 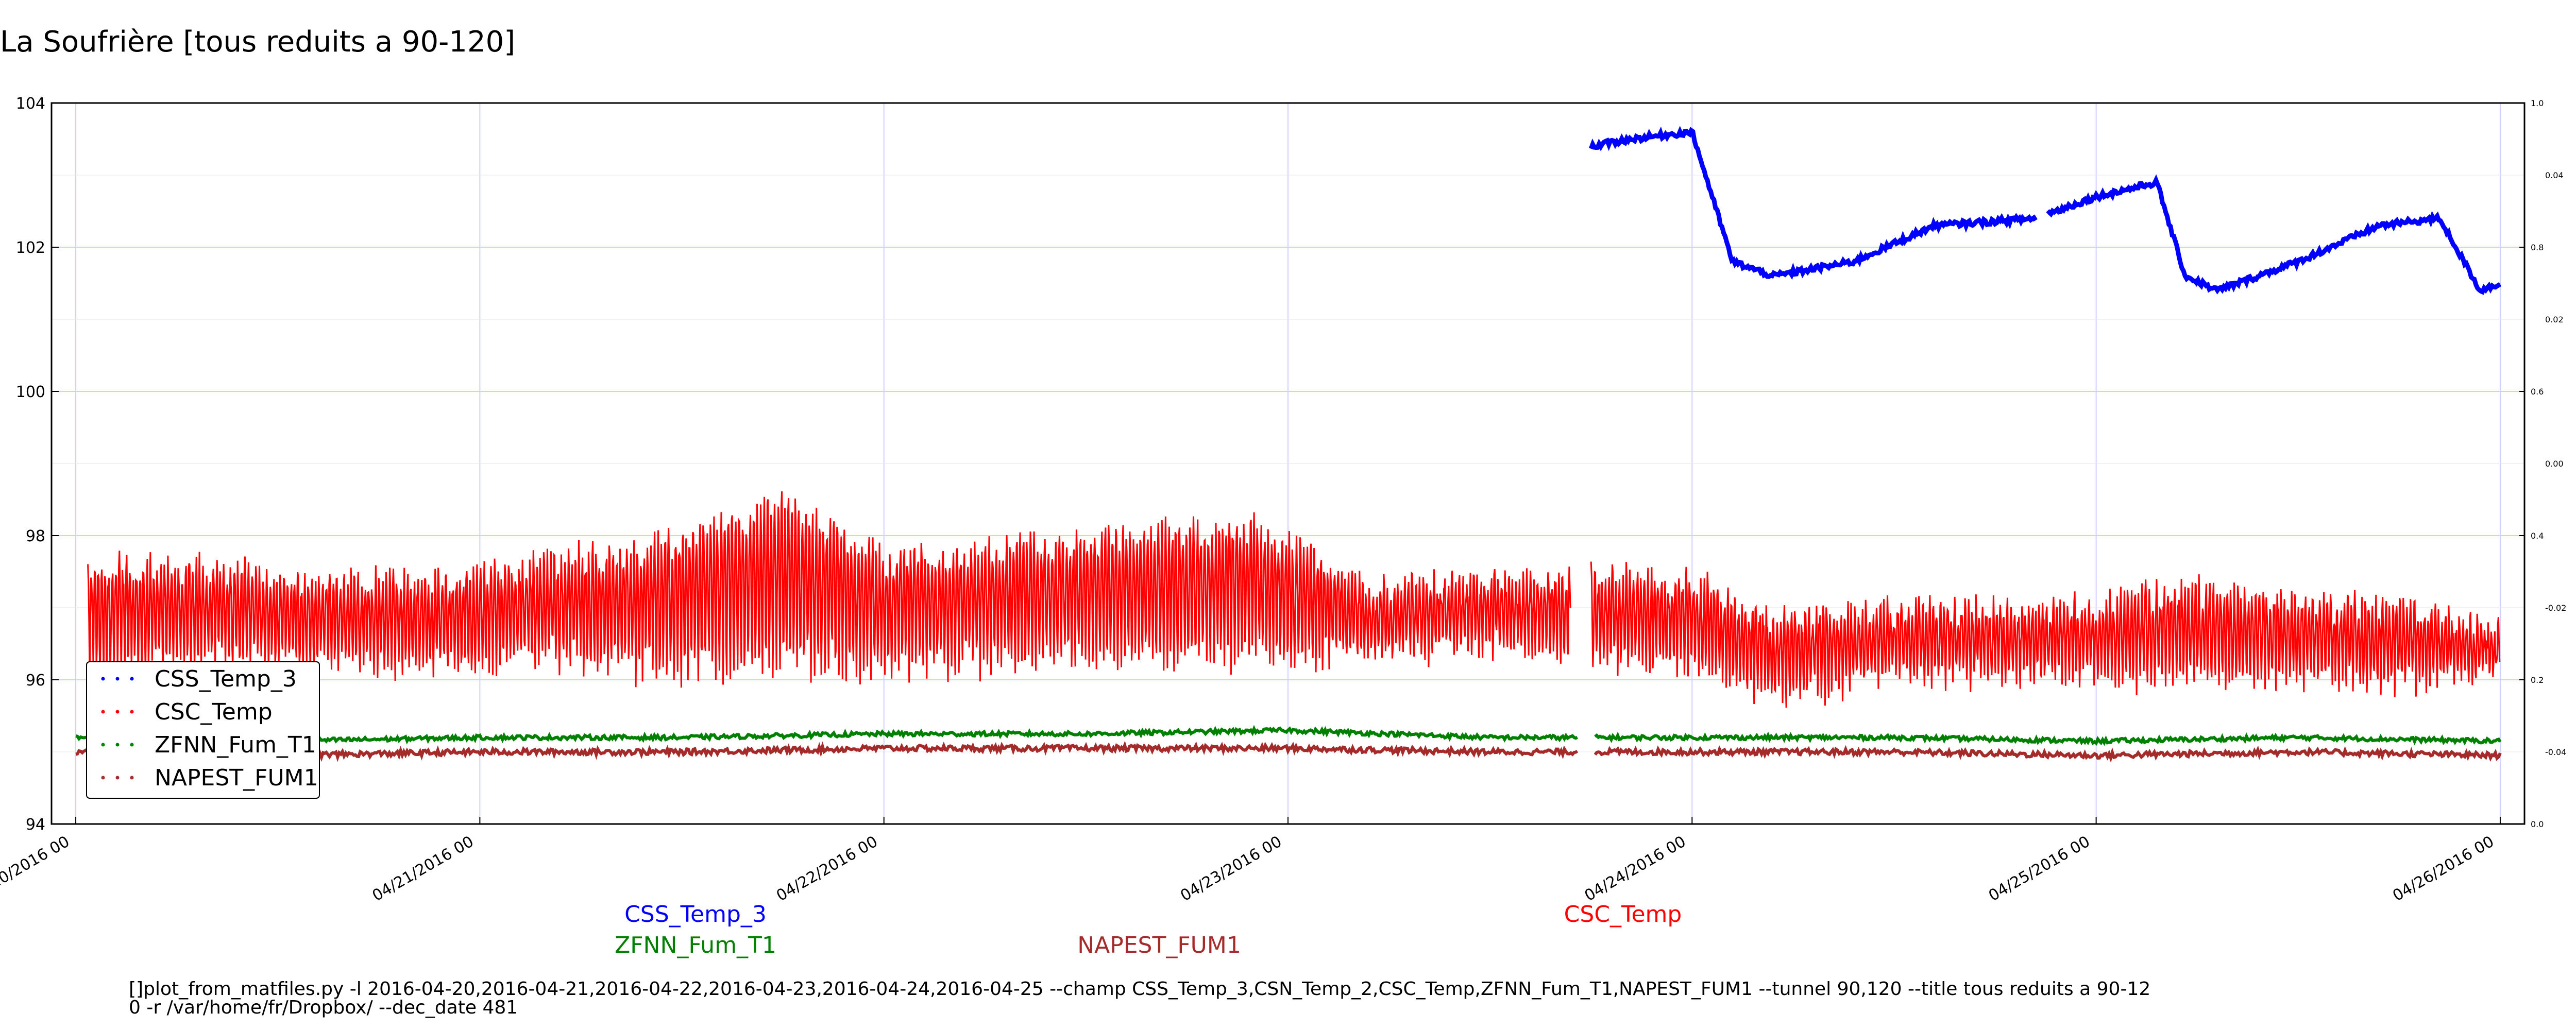 What do you see at coordinates (236, 778) in the screenshot?
I see `legend-label: NAPEST_FUM1` at bounding box center [236, 778].